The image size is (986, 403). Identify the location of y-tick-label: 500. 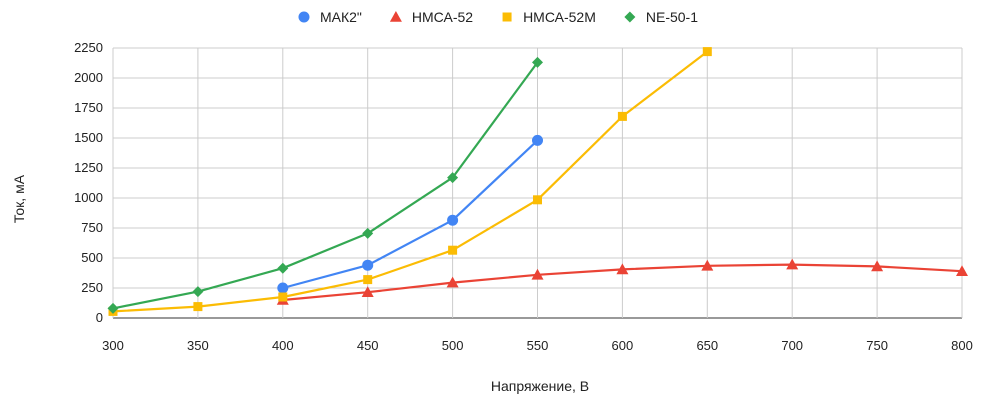
(92, 257).